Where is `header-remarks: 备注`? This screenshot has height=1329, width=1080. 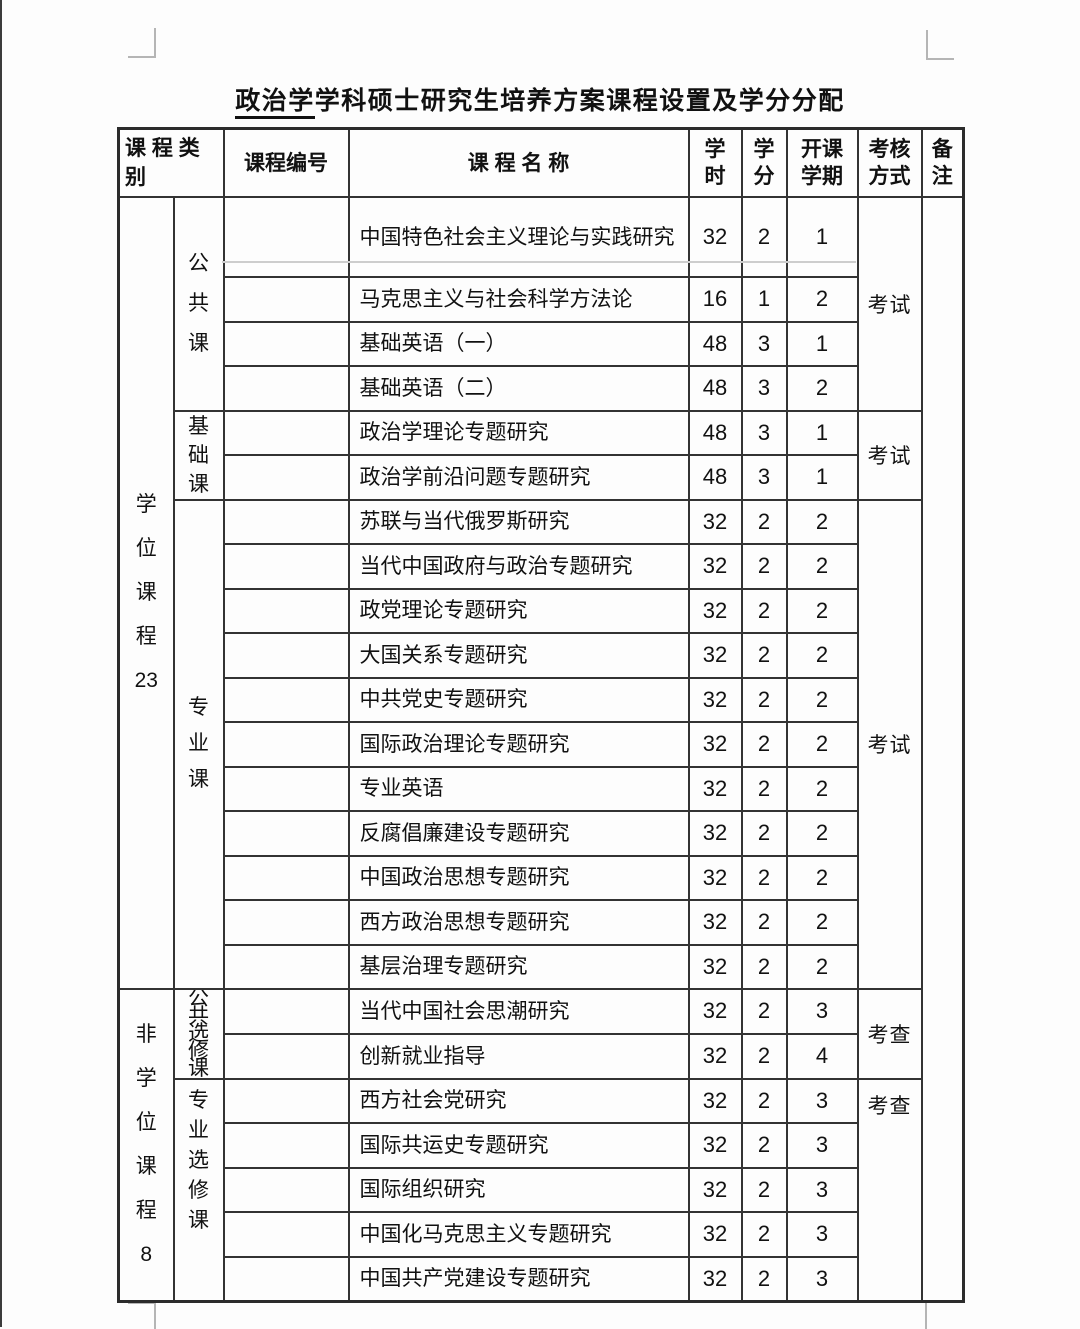
header-remarks: 备注 is located at coordinates (942, 162).